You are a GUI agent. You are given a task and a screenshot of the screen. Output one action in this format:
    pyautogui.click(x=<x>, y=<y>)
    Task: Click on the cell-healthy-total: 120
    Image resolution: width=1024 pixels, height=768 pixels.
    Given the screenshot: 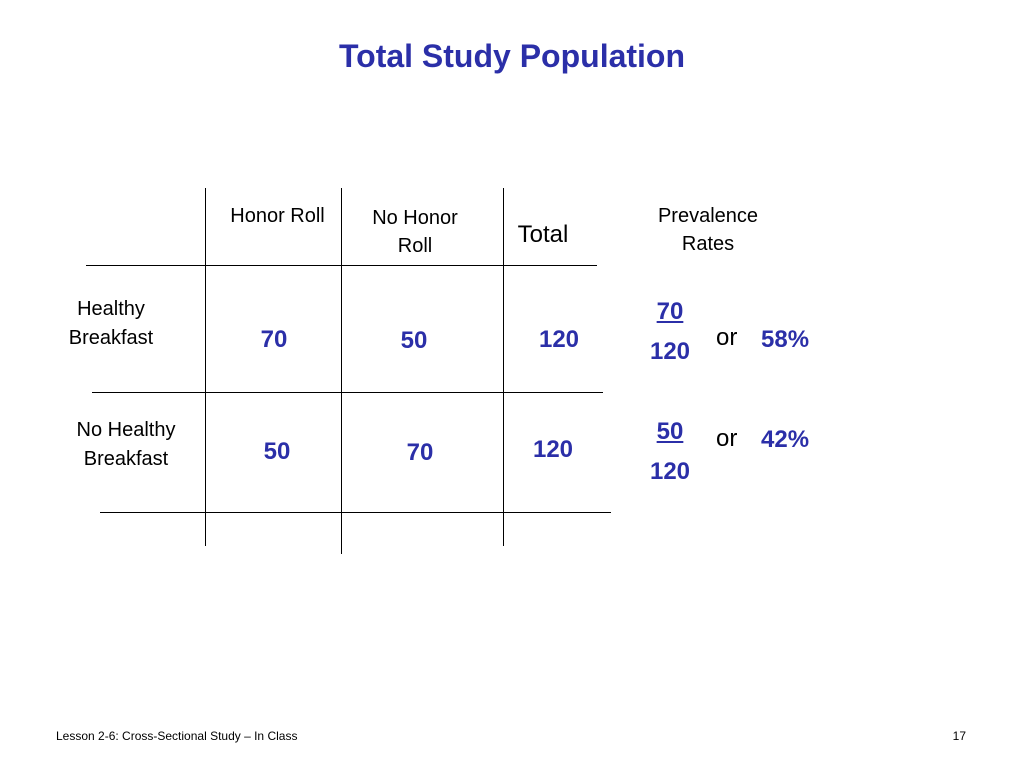 What is the action you would take?
    pyautogui.click(x=559, y=339)
    